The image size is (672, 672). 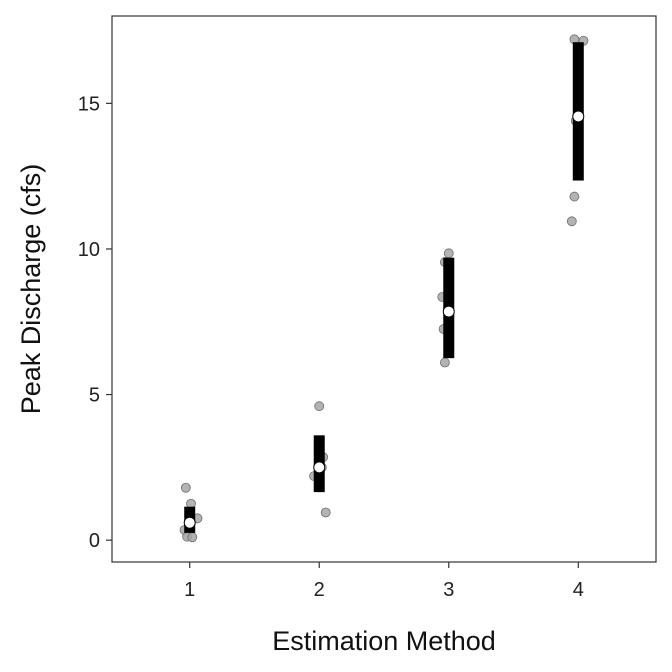 I want to click on x-tick-label: 4, so click(x=578, y=590).